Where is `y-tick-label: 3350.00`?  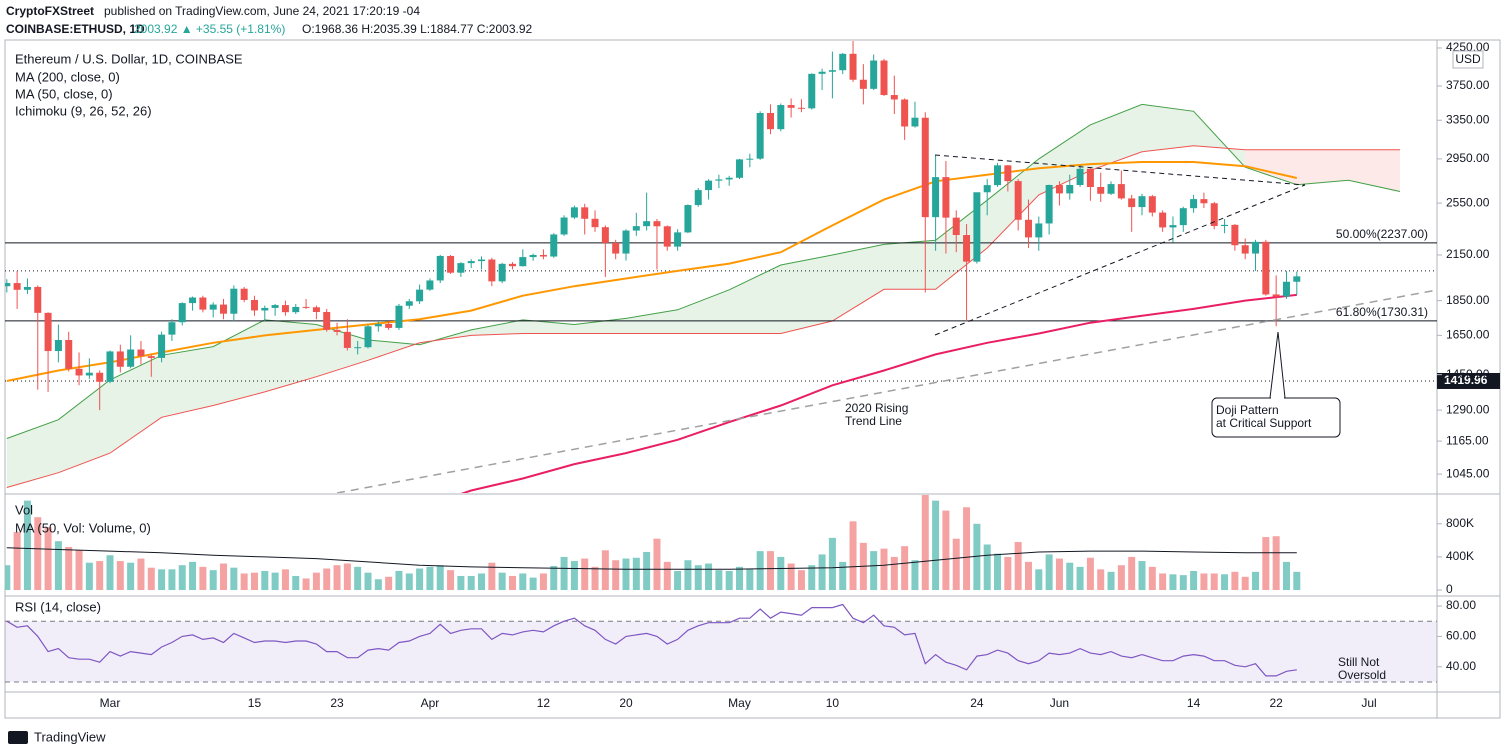 y-tick-label: 3350.00 is located at coordinates (1468, 119).